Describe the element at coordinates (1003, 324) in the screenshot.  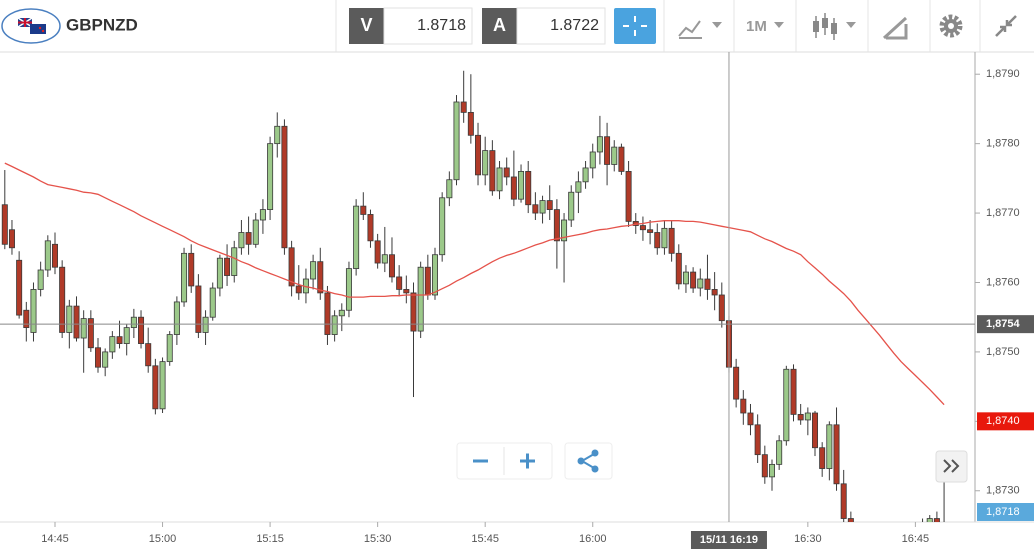
I see `crosshair-price-label: 1,8754` at that location.